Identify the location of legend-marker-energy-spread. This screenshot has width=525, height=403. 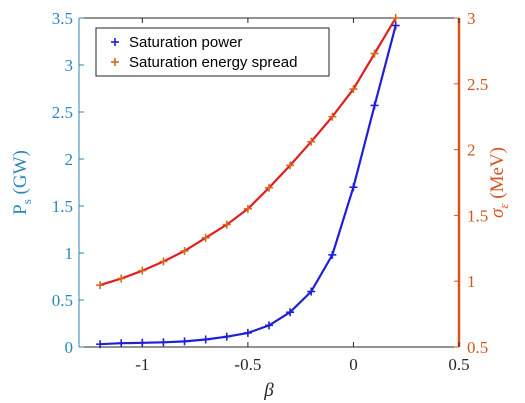
(115, 62).